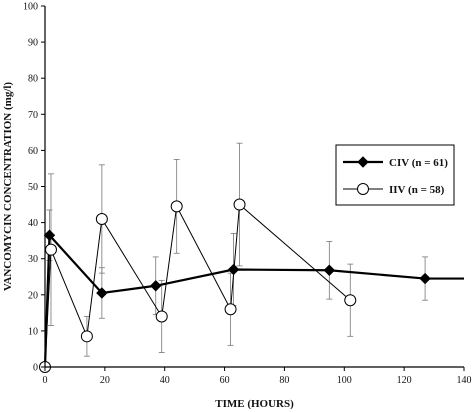 This screenshot has height=413, width=474. I want to click on legend-label-iiv: IIV (n = 58), so click(417, 190).